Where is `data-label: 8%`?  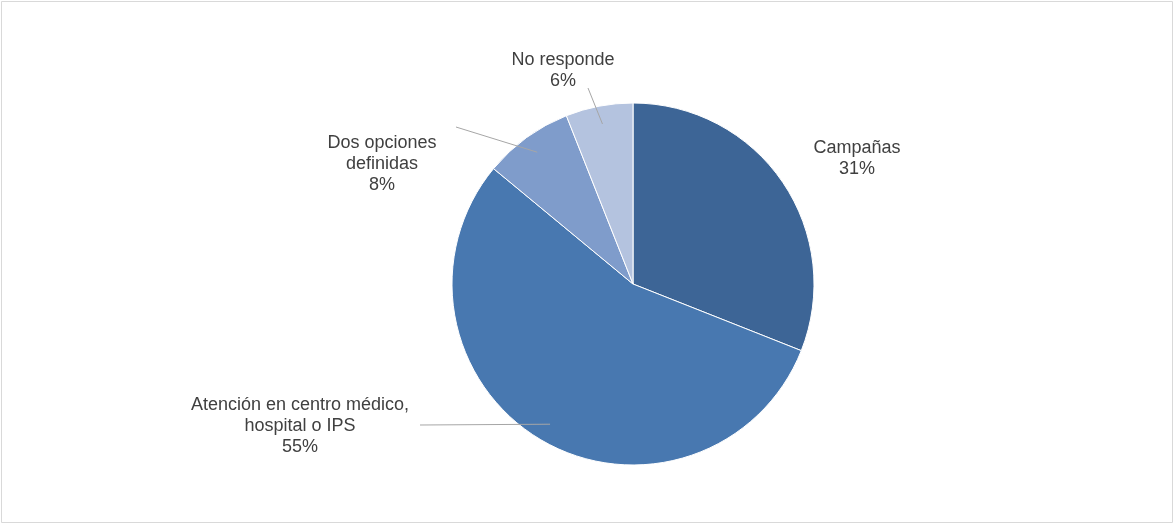 data-label: 8% is located at coordinates (382, 184).